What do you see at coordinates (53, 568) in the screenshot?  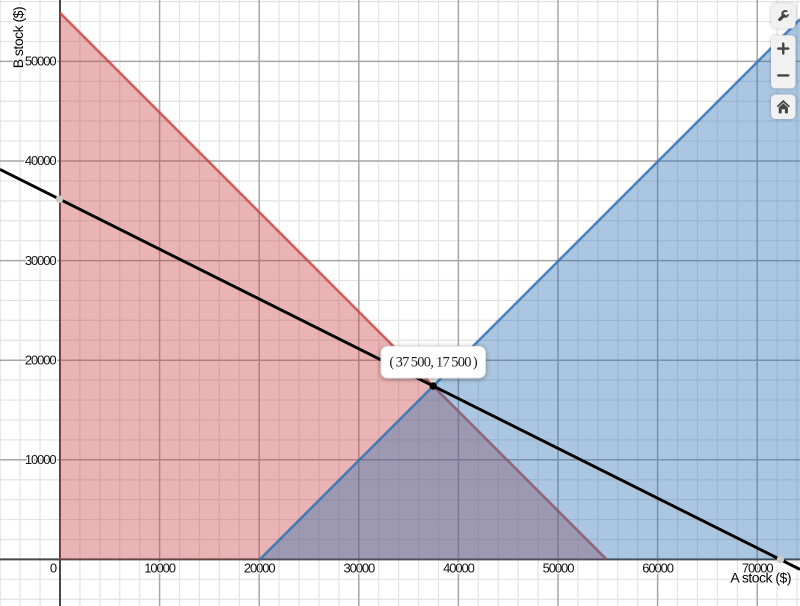 I see `svg-text: 0` at bounding box center [53, 568].